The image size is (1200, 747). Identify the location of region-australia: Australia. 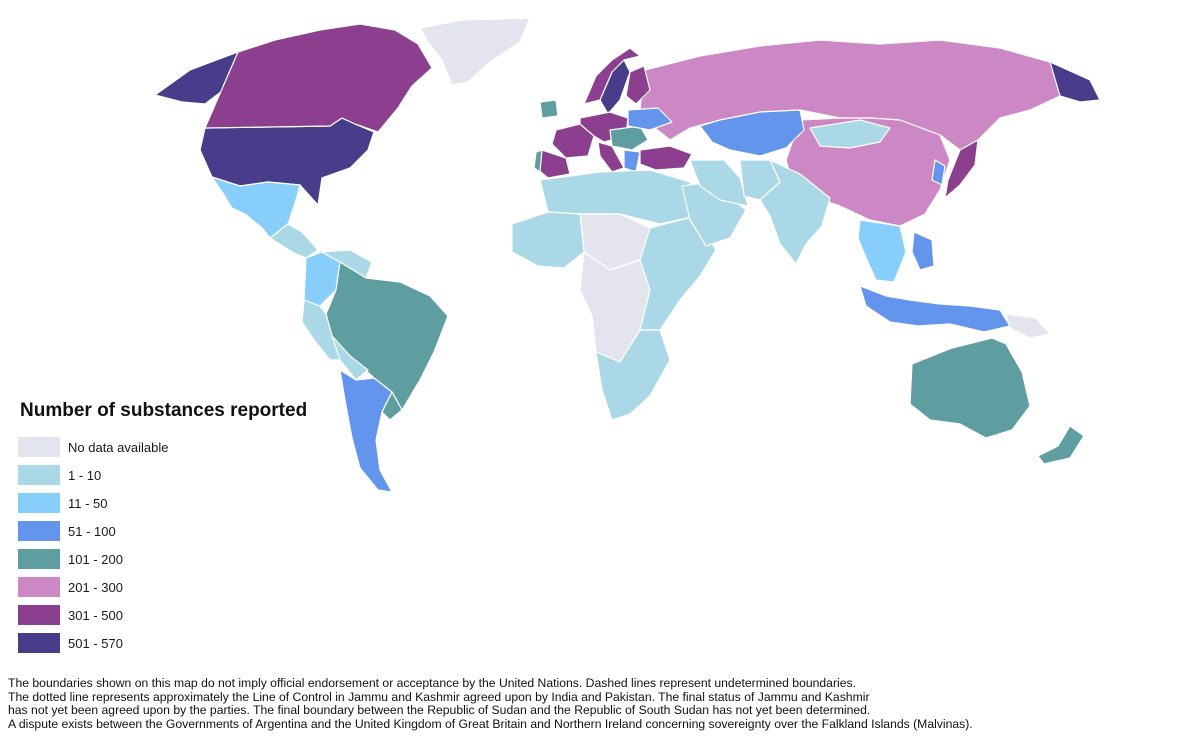
(970, 388).